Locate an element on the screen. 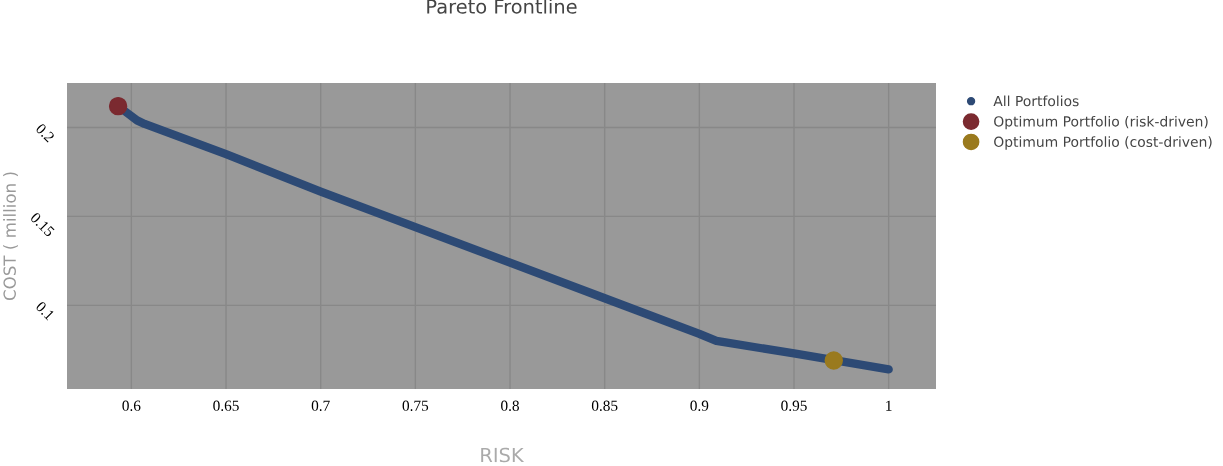  legend-label: All Portfolios is located at coordinates (1036, 101).